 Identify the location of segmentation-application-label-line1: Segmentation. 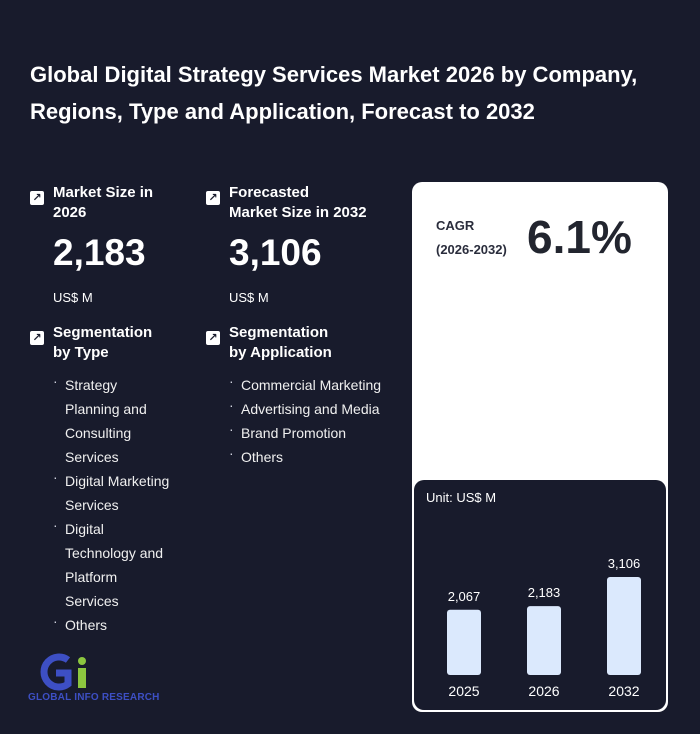
(279, 332).